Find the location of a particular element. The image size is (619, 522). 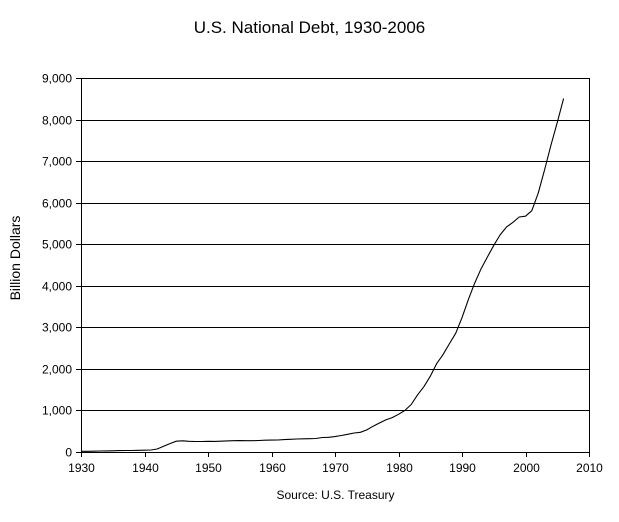

x-axis-ticks: 1930 1940 1950 1960 1970 1980 1990 2000 2010 is located at coordinates (335, 463).